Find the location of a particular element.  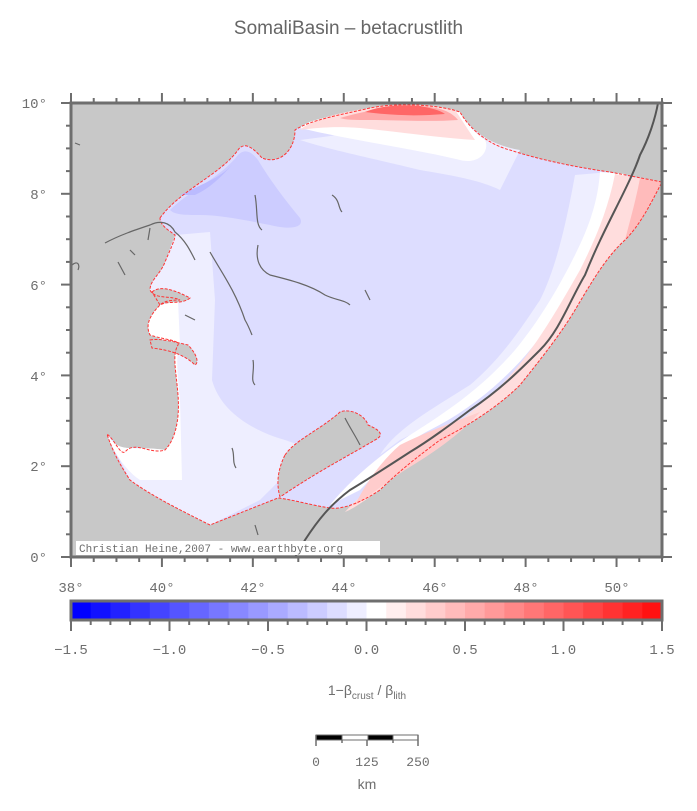

scale-tick-label: 0 is located at coordinates (316, 762).